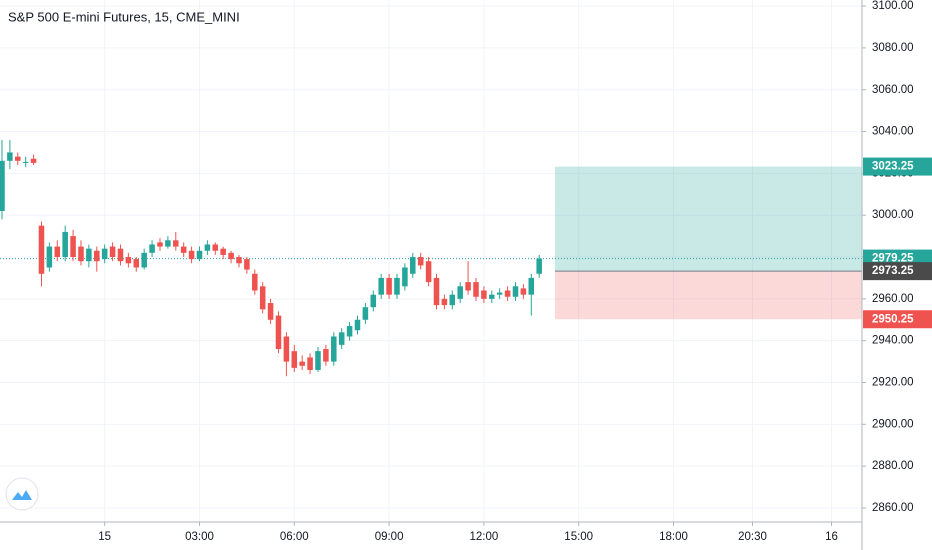 The width and height of the screenshot is (932, 550). What do you see at coordinates (294, 537) in the screenshot?
I see `x-tick-label: 06:00` at bounding box center [294, 537].